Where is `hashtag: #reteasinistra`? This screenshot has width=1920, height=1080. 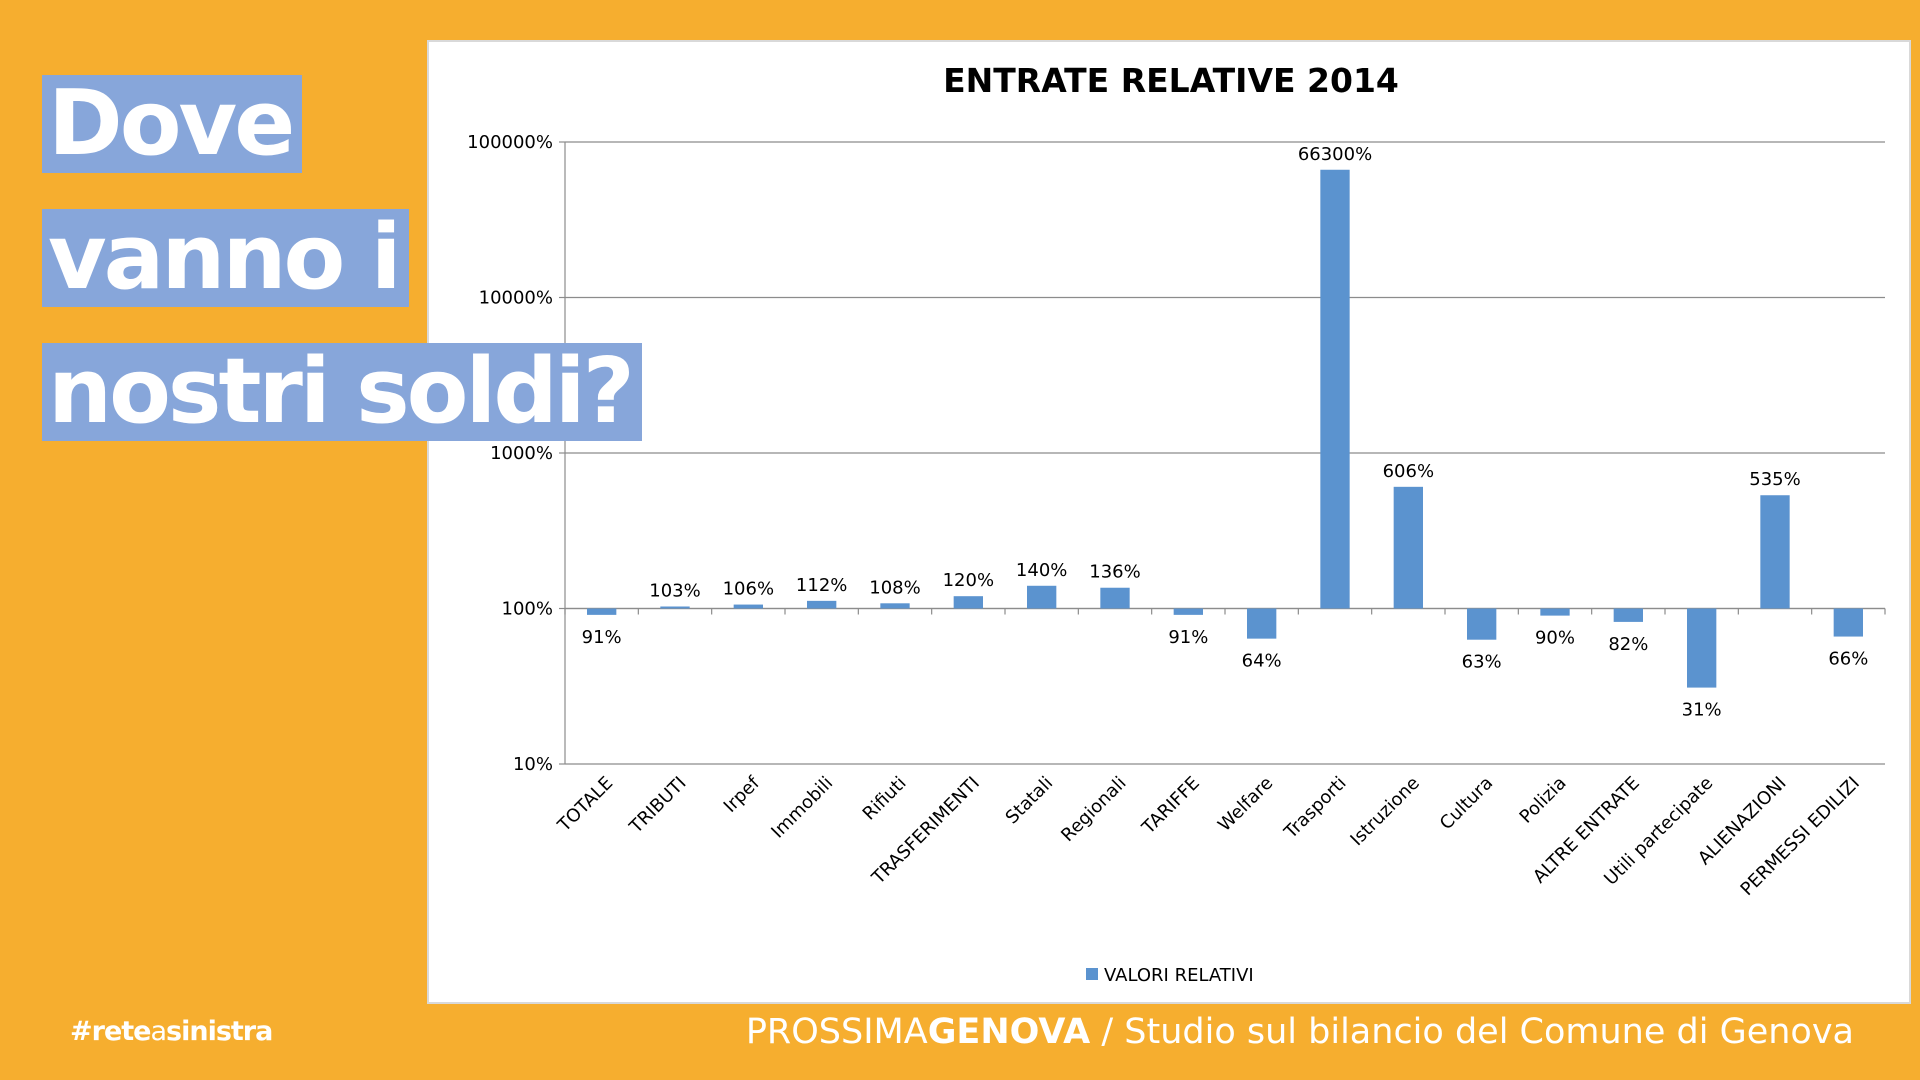 hashtag: #reteasinistra is located at coordinates (171, 1031).